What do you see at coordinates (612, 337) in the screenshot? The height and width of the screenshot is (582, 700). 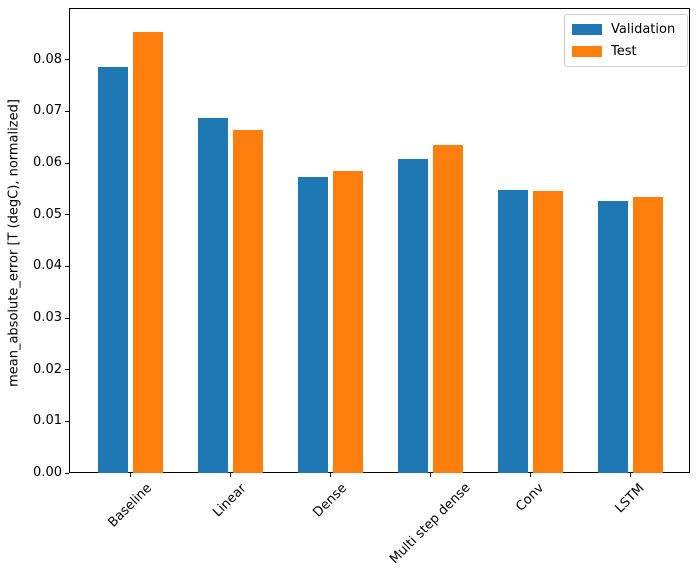 I see `bar-validation-lstm` at bounding box center [612, 337].